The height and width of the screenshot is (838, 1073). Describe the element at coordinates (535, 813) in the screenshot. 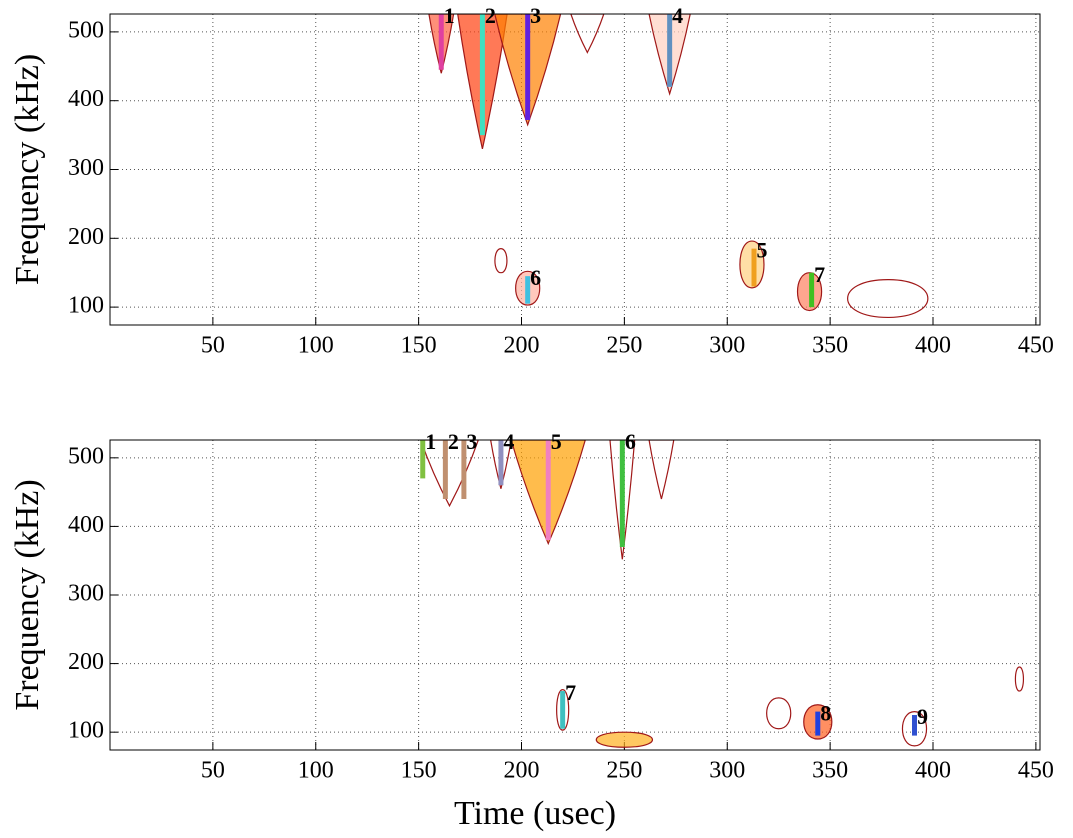

I see `x-axis-label: Time (usec)` at that location.